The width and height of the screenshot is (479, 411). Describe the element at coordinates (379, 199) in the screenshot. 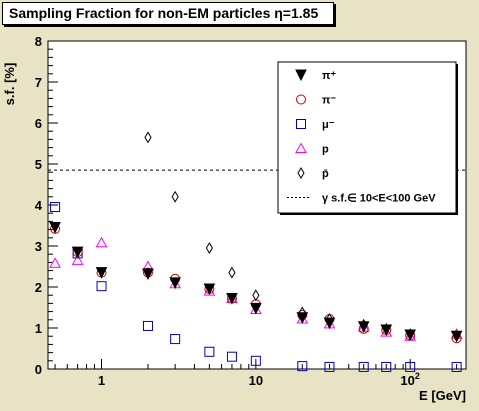

I see `legend-label: γ s.f.∈ 10<E<100 GeV` at that location.